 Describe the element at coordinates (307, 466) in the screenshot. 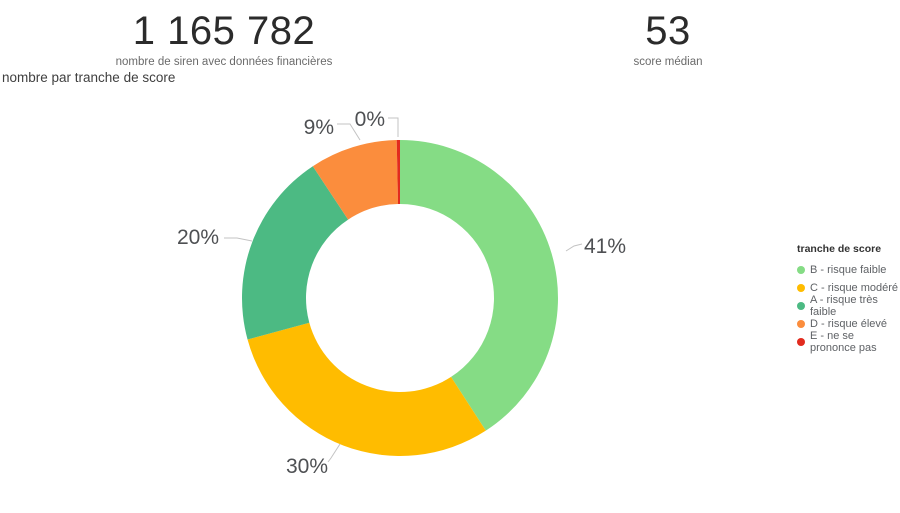

I see `percent-label: 30%` at that location.